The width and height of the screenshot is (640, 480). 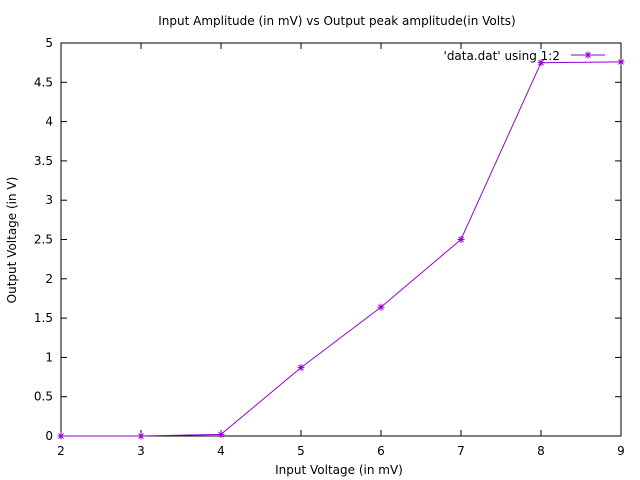 What do you see at coordinates (49, 122) in the screenshot?
I see `y-tick-label: 4` at bounding box center [49, 122].